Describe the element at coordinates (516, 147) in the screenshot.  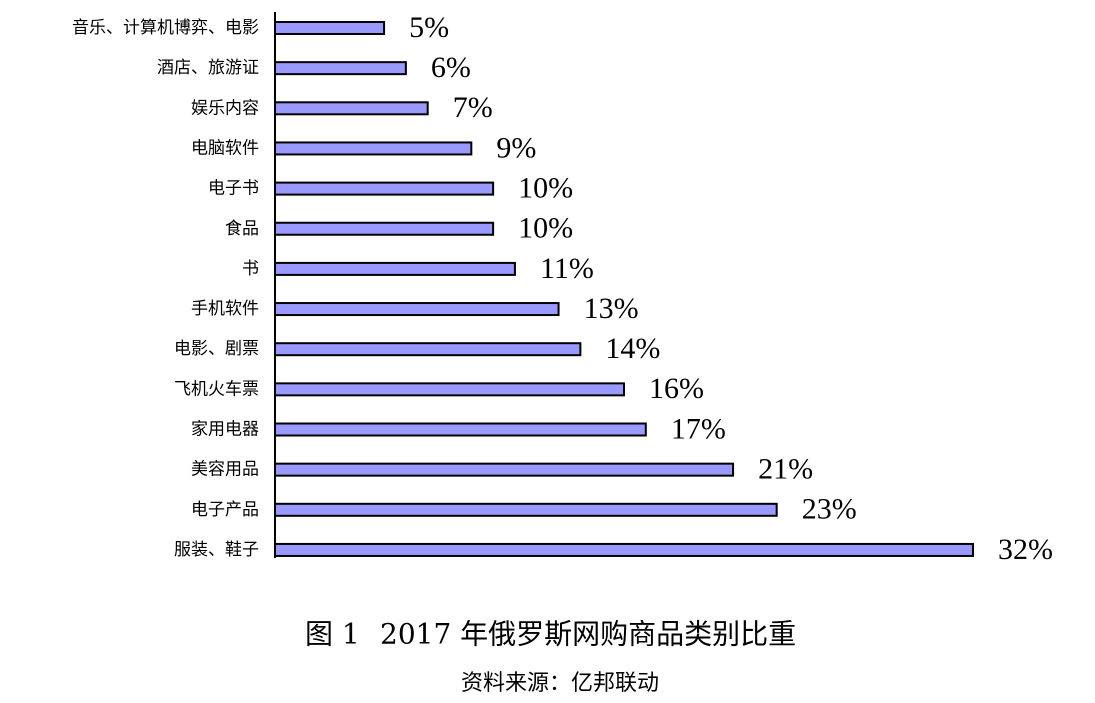
I see `value-label: 9%` at that location.